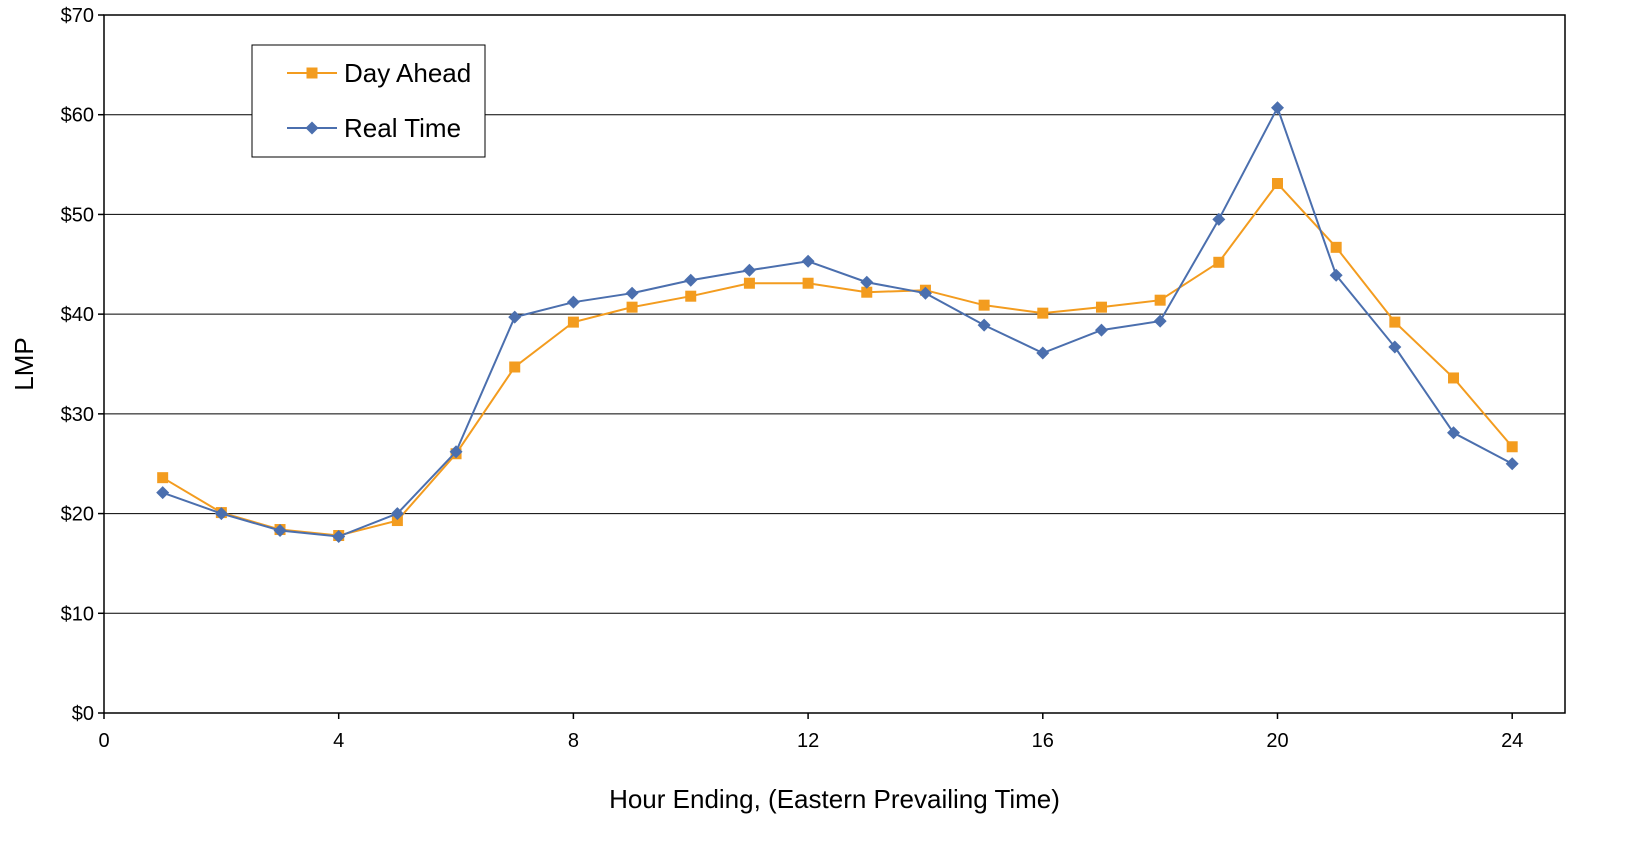 The height and width of the screenshot is (857, 1638). I want to click on y-tick-label: $10, so click(77, 614).